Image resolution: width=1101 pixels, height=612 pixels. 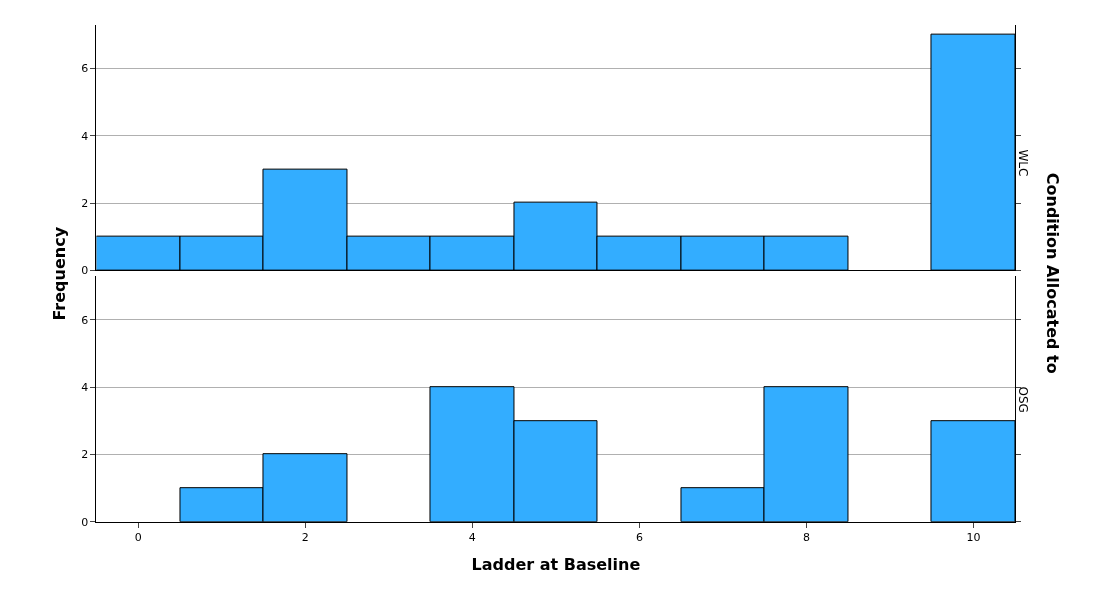 What do you see at coordinates (639, 538) in the screenshot?
I see `x-tick-label: 6` at bounding box center [639, 538].